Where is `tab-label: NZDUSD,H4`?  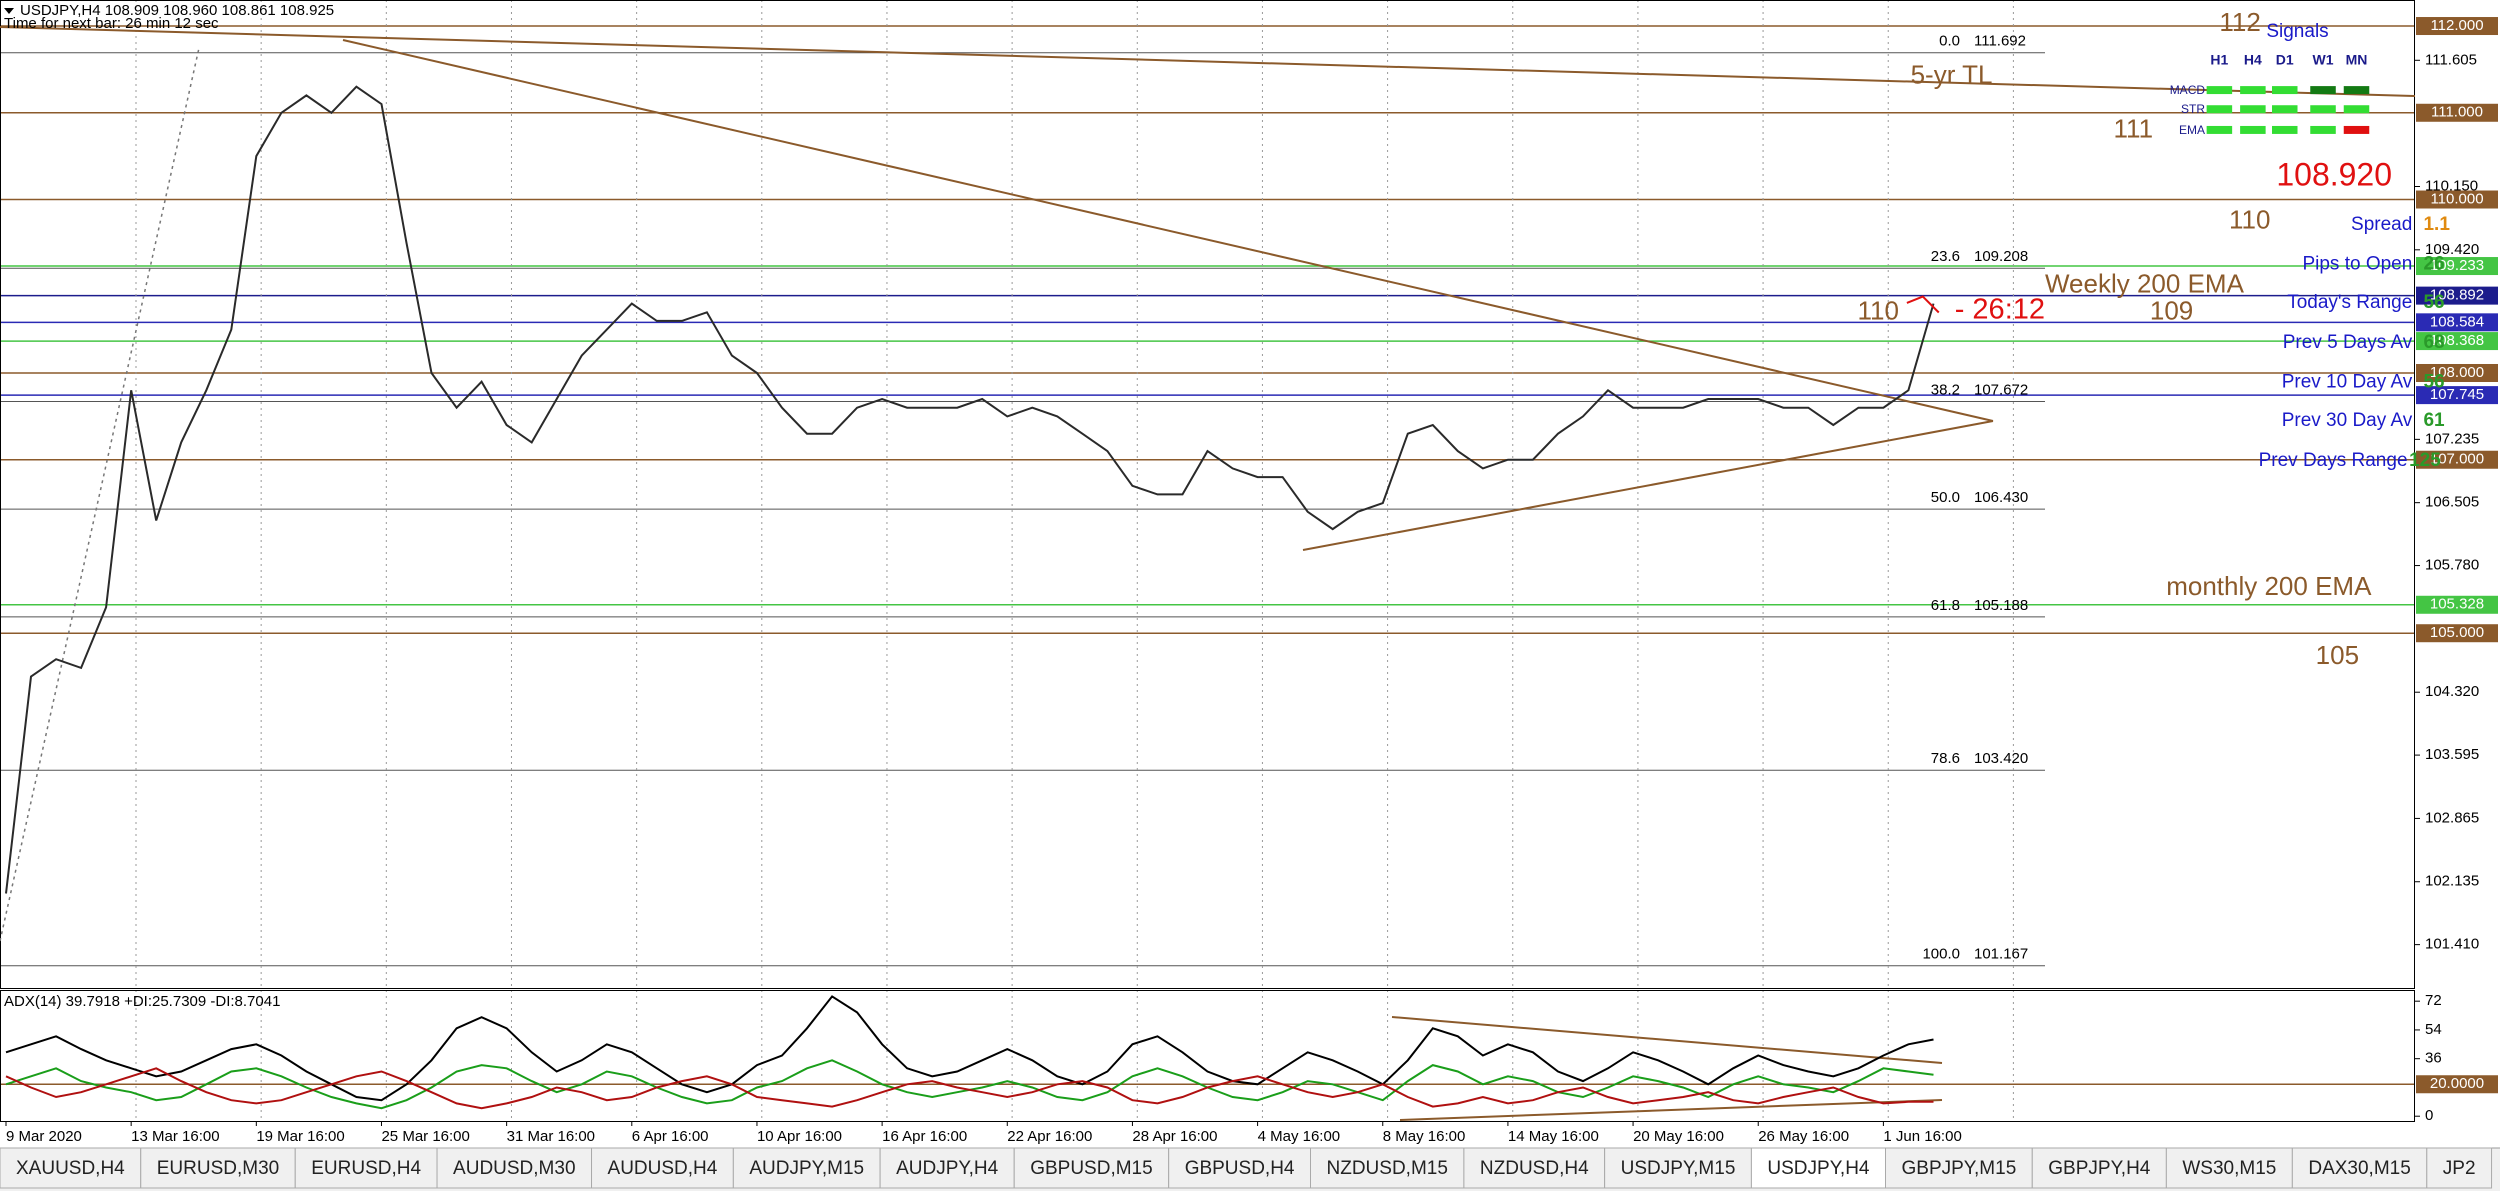
tab-label: NZDUSD,H4 is located at coordinates (1534, 1168).